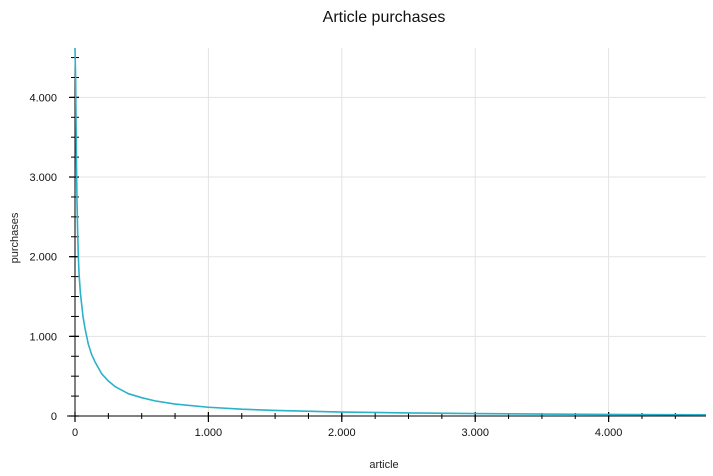 Image resolution: width=713 pixels, height=476 pixels. I want to click on y-axis-label: purchases, so click(15, 237).